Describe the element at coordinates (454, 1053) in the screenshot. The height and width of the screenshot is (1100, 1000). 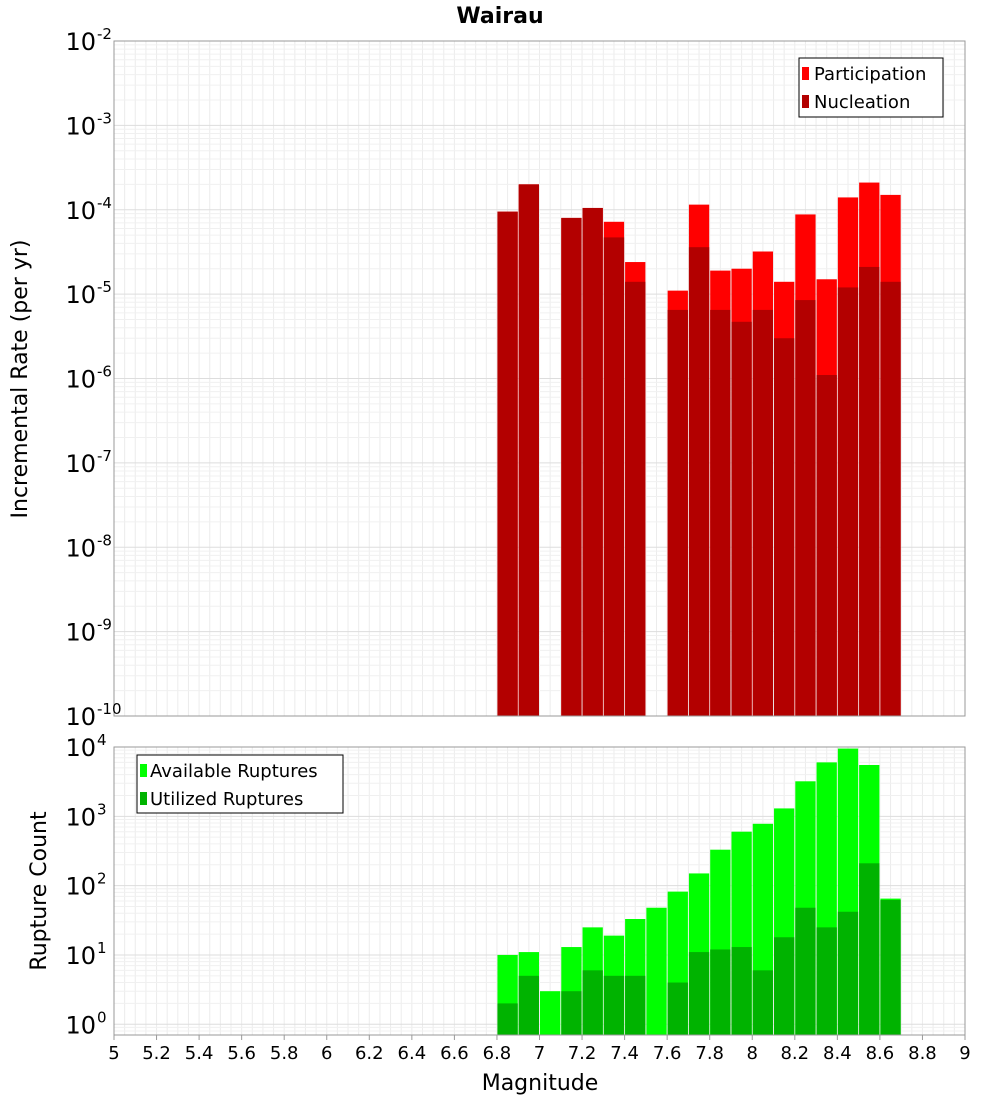
I see `x-tick-label: 6.6` at that location.